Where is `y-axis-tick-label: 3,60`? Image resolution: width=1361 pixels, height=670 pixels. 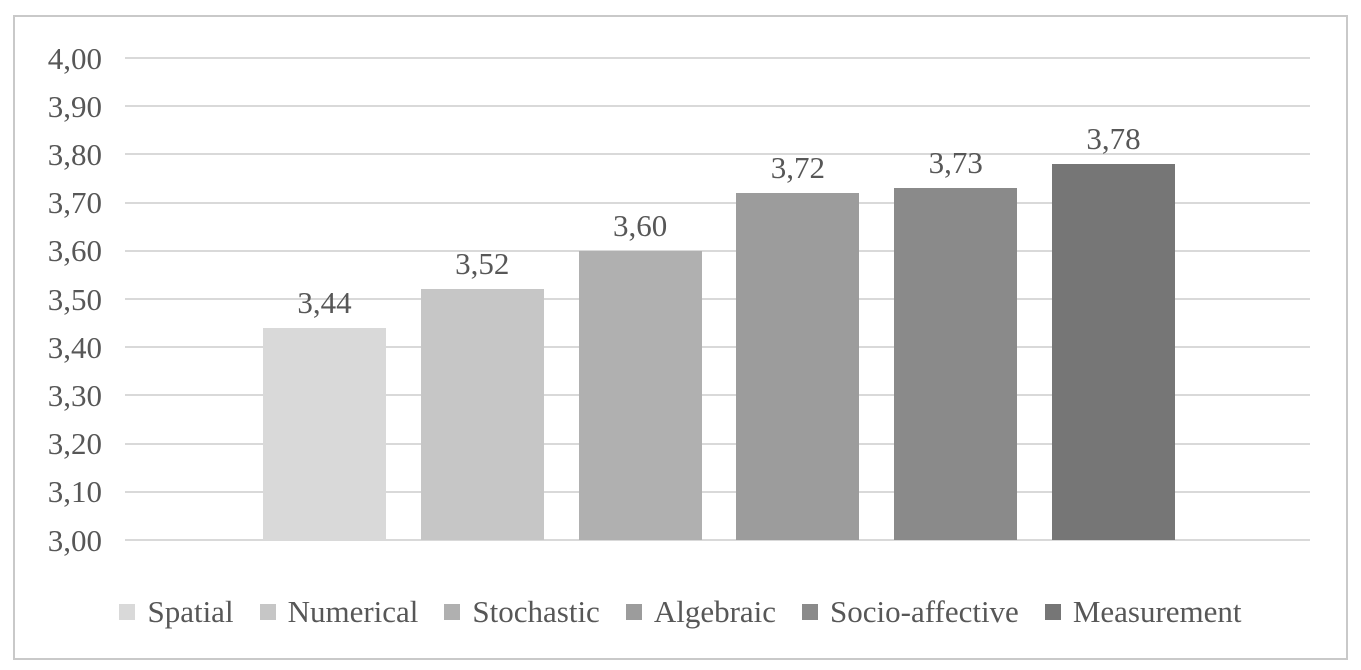
y-axis-tick-label: 3,60 is located at coordinates (74, 251).